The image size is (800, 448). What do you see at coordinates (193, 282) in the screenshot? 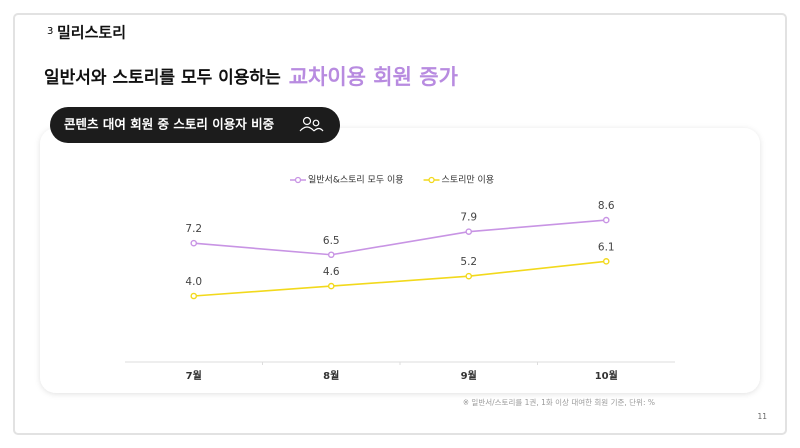
I see `data-label: 4.0` at bounding box center [193, 282].